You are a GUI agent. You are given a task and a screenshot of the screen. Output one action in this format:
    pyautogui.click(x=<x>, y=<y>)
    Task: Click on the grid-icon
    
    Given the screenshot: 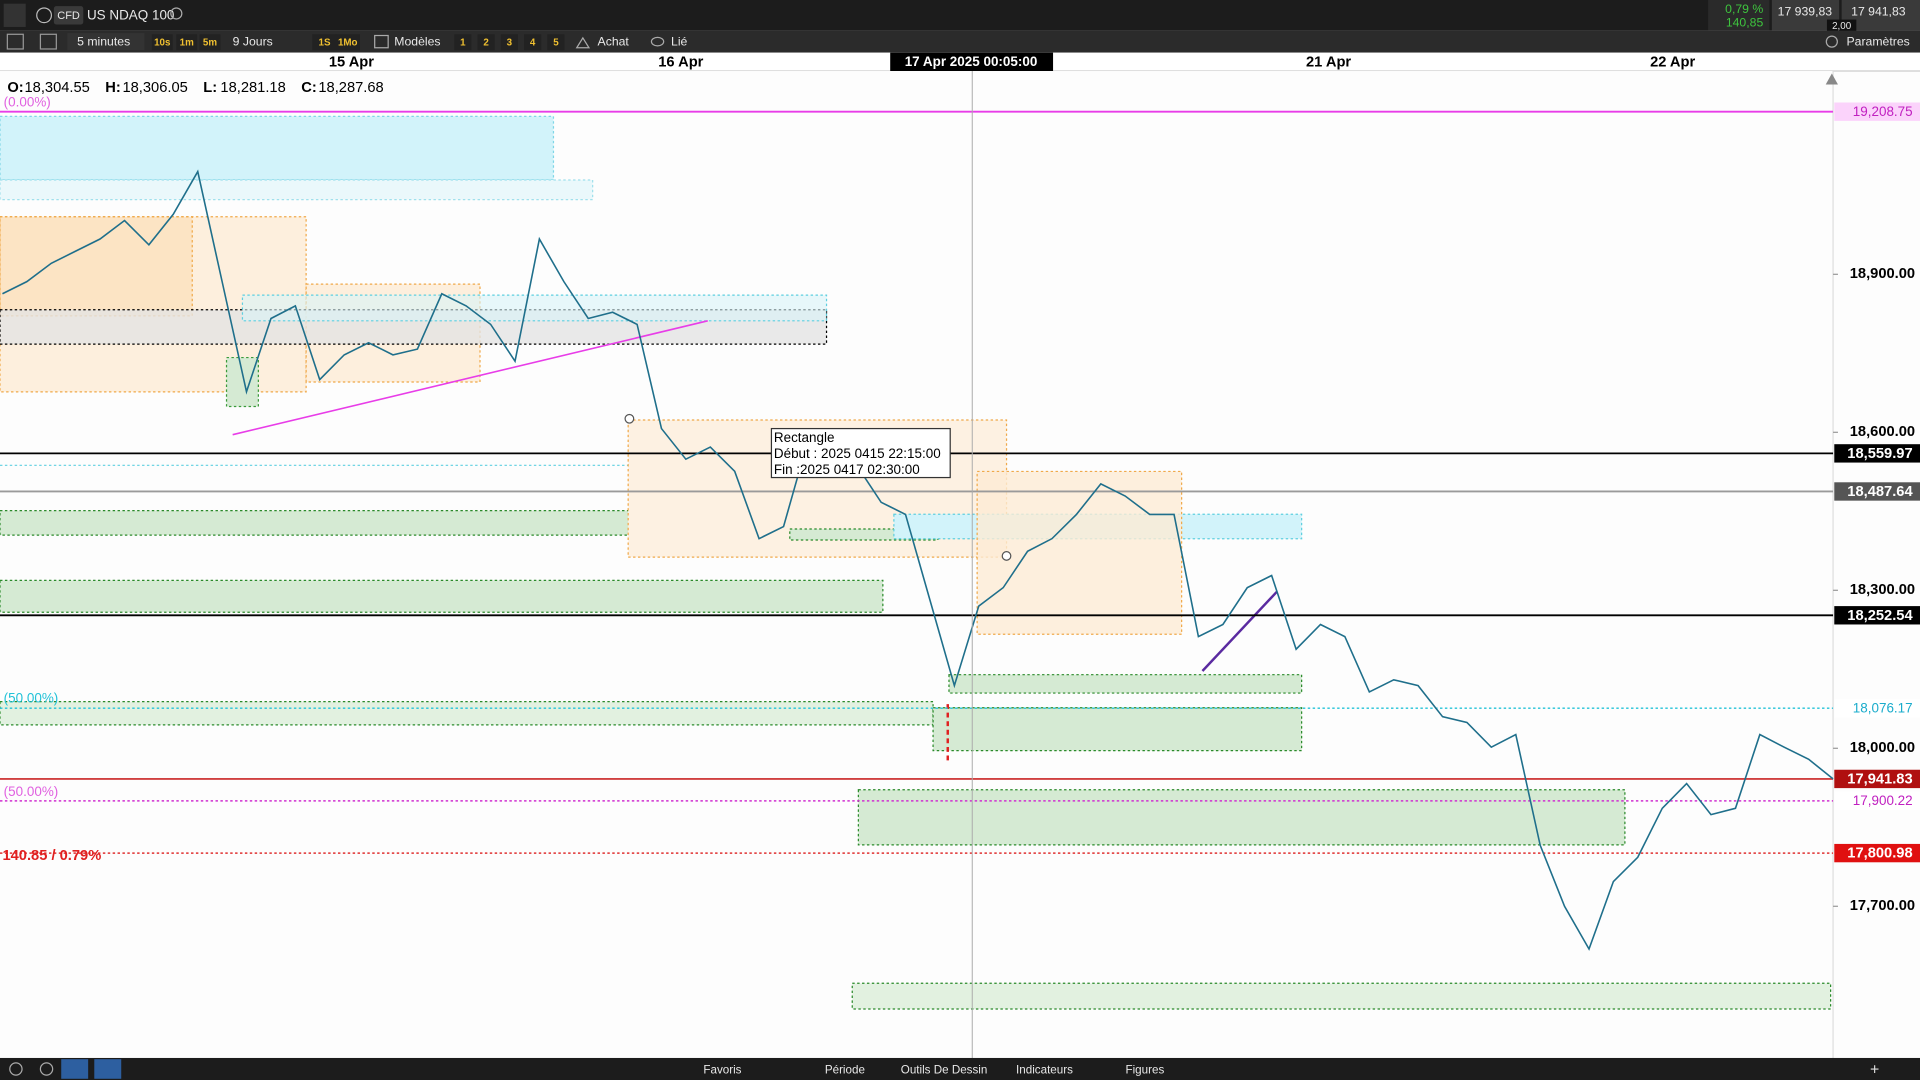 What is the action you would take?
    pyautogui.click(x=48, y=41)
    